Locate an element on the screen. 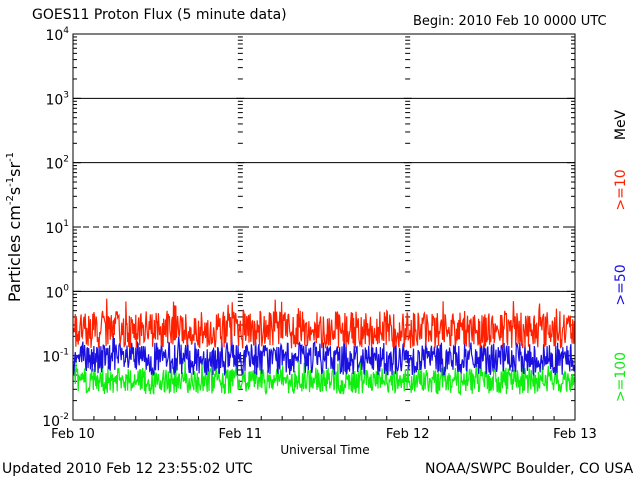 The height and width of the screenshot is (480, 640). y-tick-label: 10⁻² is located at coordinates (55, 421).